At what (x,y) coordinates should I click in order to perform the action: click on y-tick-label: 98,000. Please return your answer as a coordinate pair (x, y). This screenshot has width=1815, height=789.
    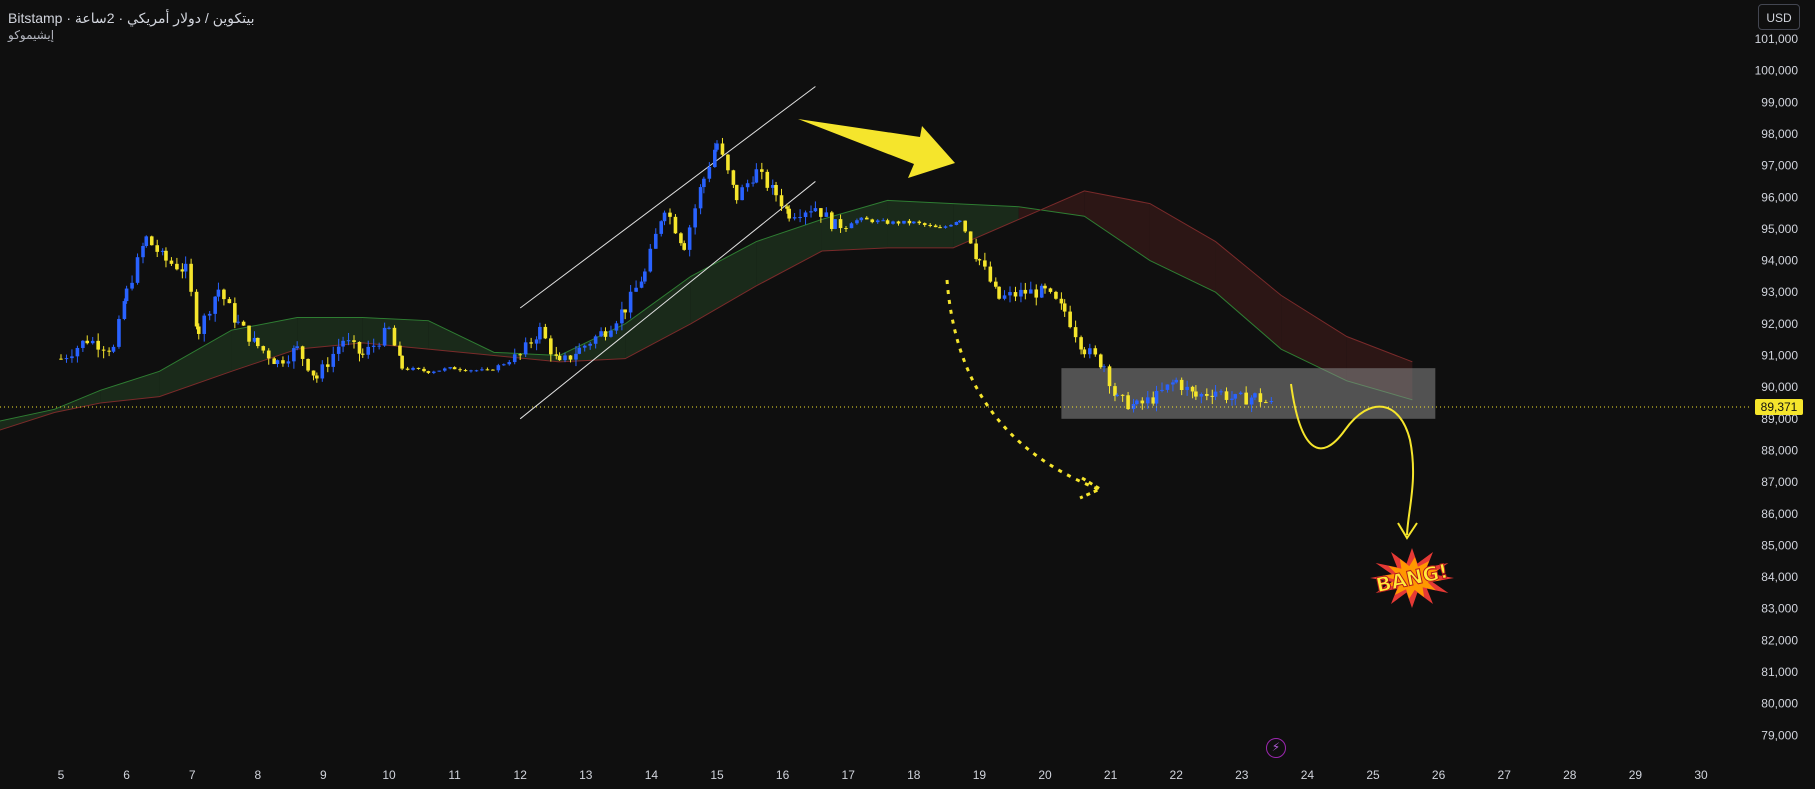
    Looking at the image, I should click on (1779, 134).